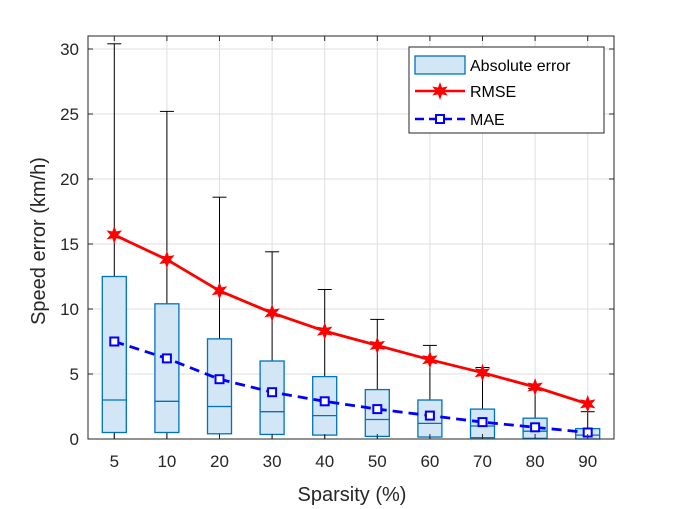  What do you see at coordinates (440, 119) in the screenshot?
I see `legend-mae-marker` at bounding box center [440, 119].